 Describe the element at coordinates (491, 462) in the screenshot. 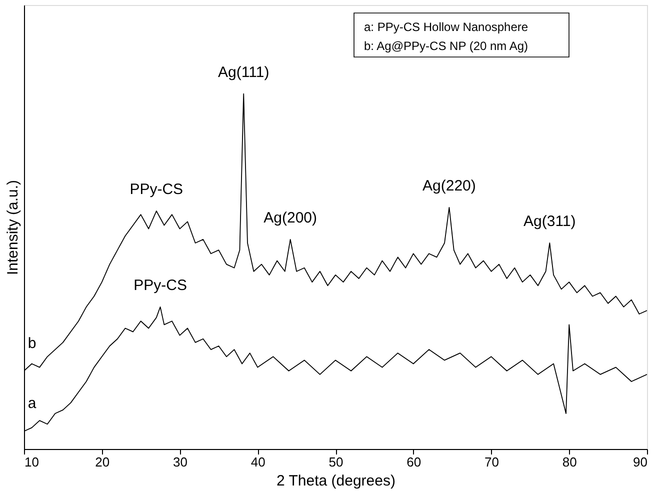

I see `x-tick-label: 70` at that location.